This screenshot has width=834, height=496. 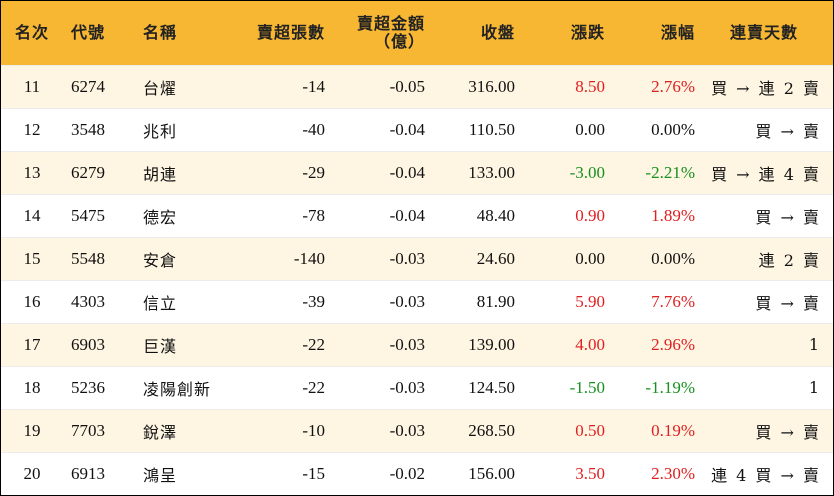 I want to click on table-row: 12 3548 兆利 -40 -0.04 110.50 0.00 0.00% 買 → 賣, so click(x=417, y=129).